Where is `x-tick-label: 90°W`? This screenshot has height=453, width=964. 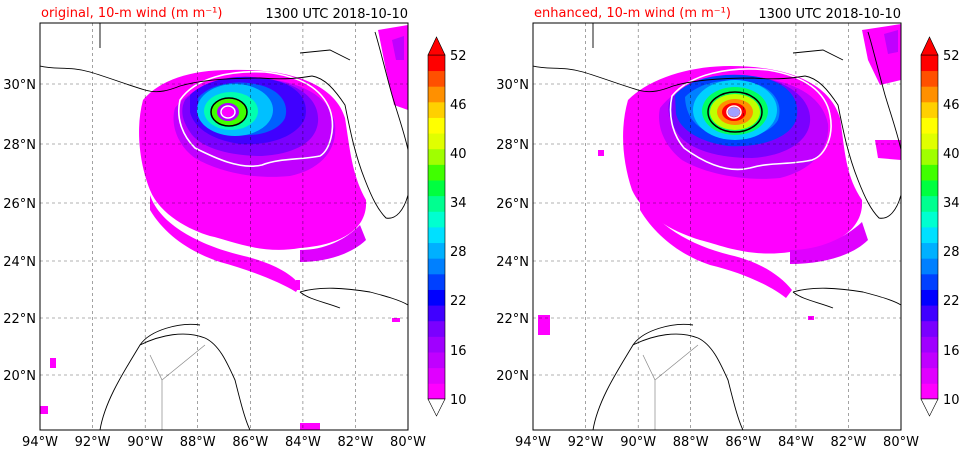
x-tick-label: 90°W is located at coordinates (145, 442).